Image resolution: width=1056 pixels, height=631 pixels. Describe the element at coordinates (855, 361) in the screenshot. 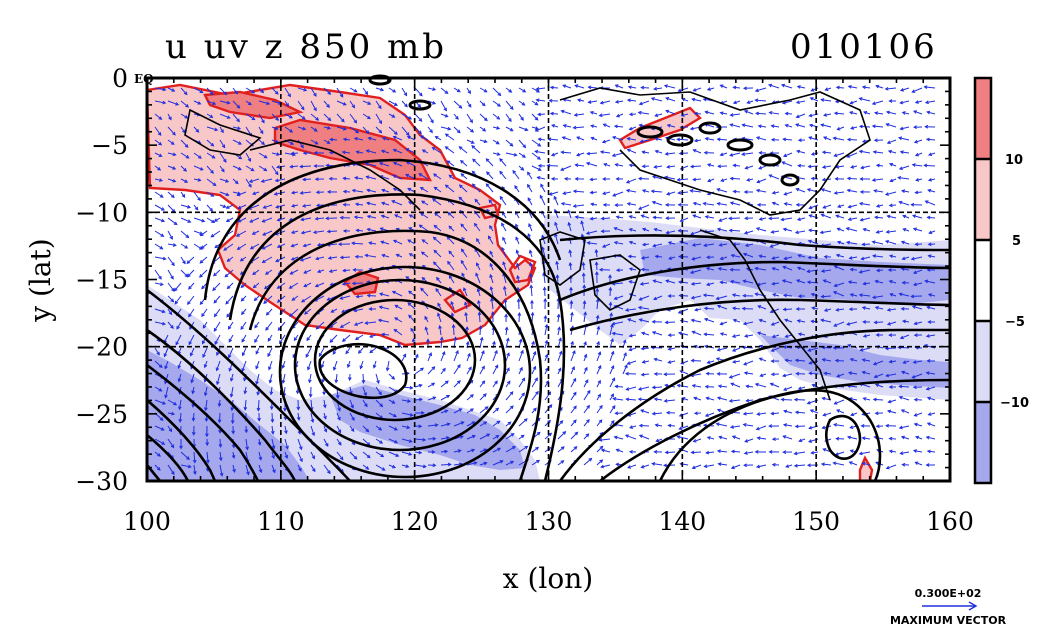

I see `negative-region-dark` at that location.